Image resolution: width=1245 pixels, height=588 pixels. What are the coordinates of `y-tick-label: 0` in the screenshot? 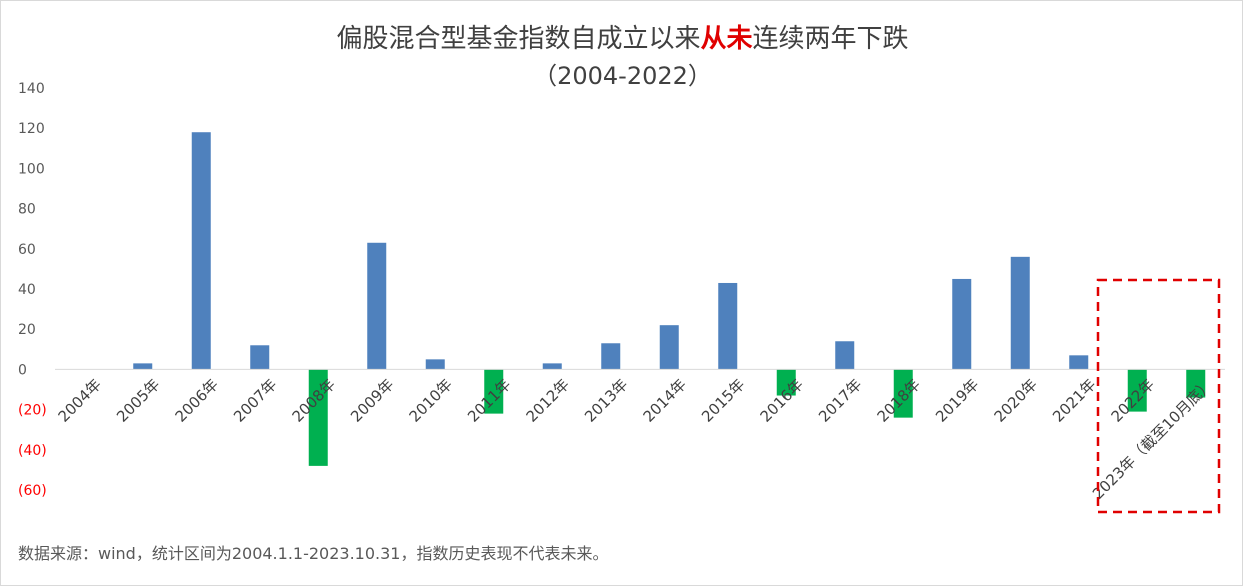 It's located at (22, 370).